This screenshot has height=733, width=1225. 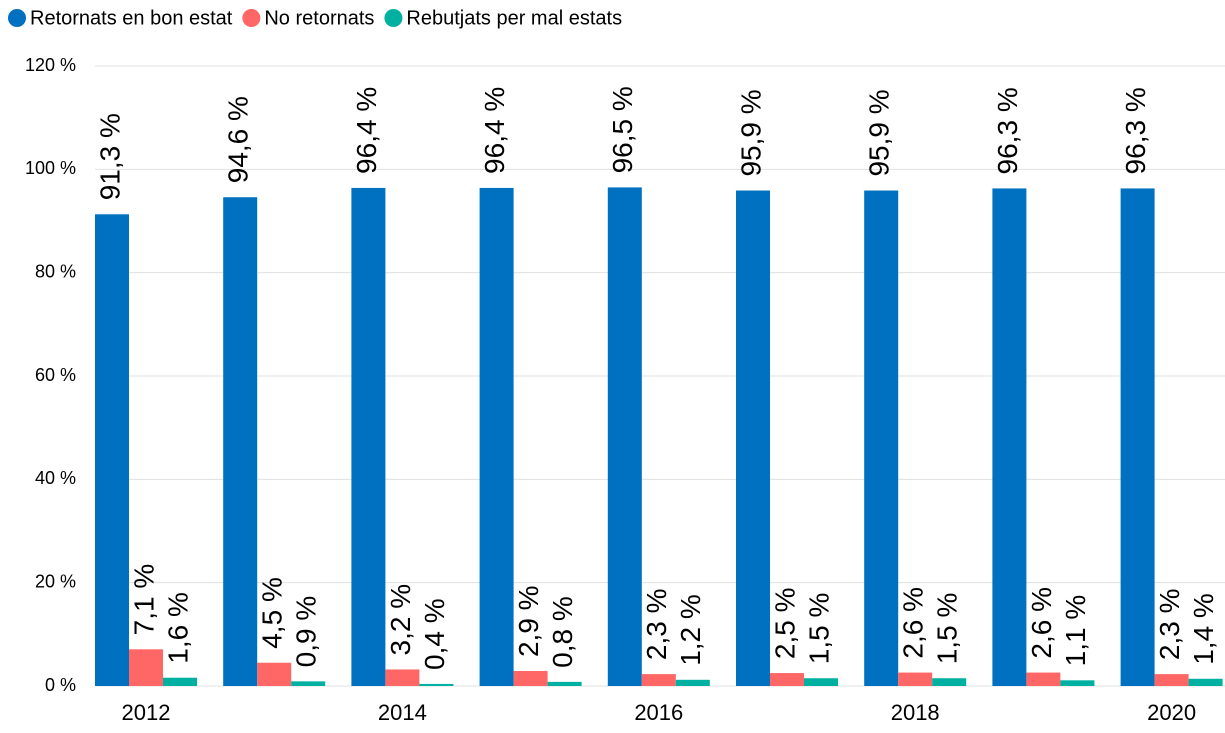 I want to click on y-tick-label: 100 %, so click(x=50, y=168).